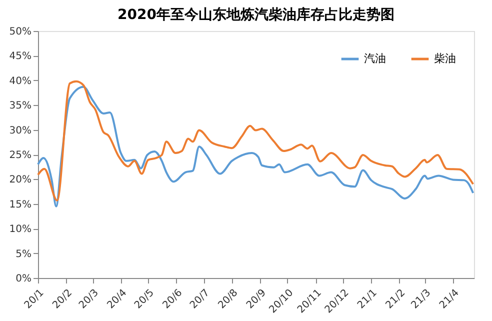 This screenshot has width=492, height=321. What do you see at coordinates (24, 254) in the screenshot?
I see `y-tick-label: 5%` at bounding box center [24, 254].